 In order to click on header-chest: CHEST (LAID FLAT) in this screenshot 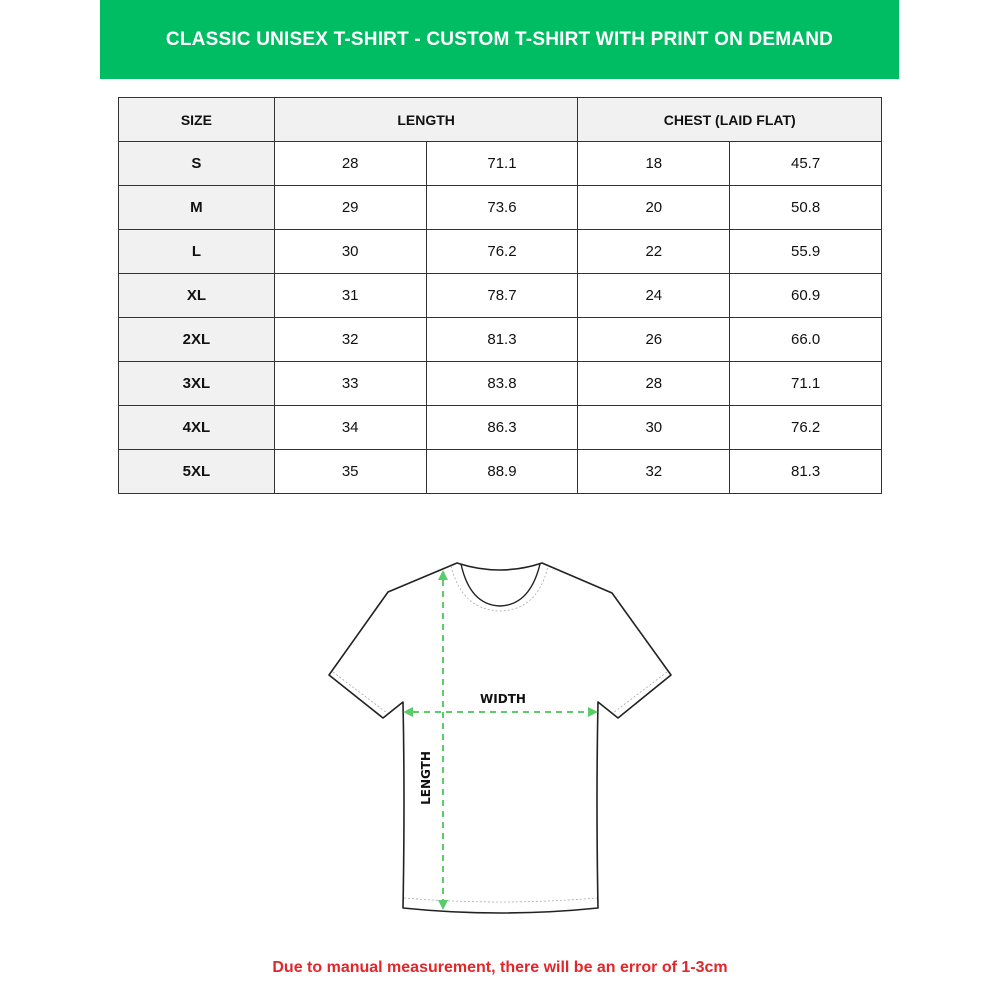, I will do `click(729, 119)`.